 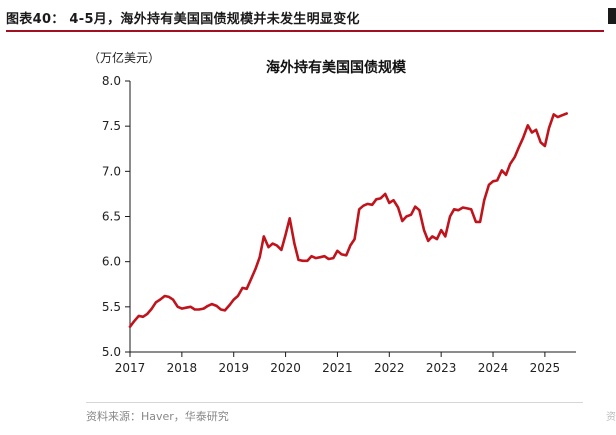 I want to click on source-rule, so click(x=334, y=402).